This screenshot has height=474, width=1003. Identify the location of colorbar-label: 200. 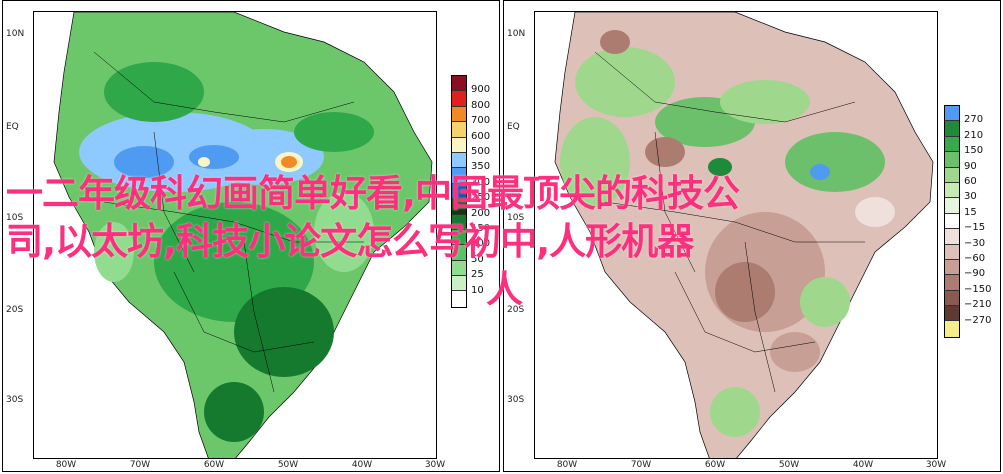
(481, 213).